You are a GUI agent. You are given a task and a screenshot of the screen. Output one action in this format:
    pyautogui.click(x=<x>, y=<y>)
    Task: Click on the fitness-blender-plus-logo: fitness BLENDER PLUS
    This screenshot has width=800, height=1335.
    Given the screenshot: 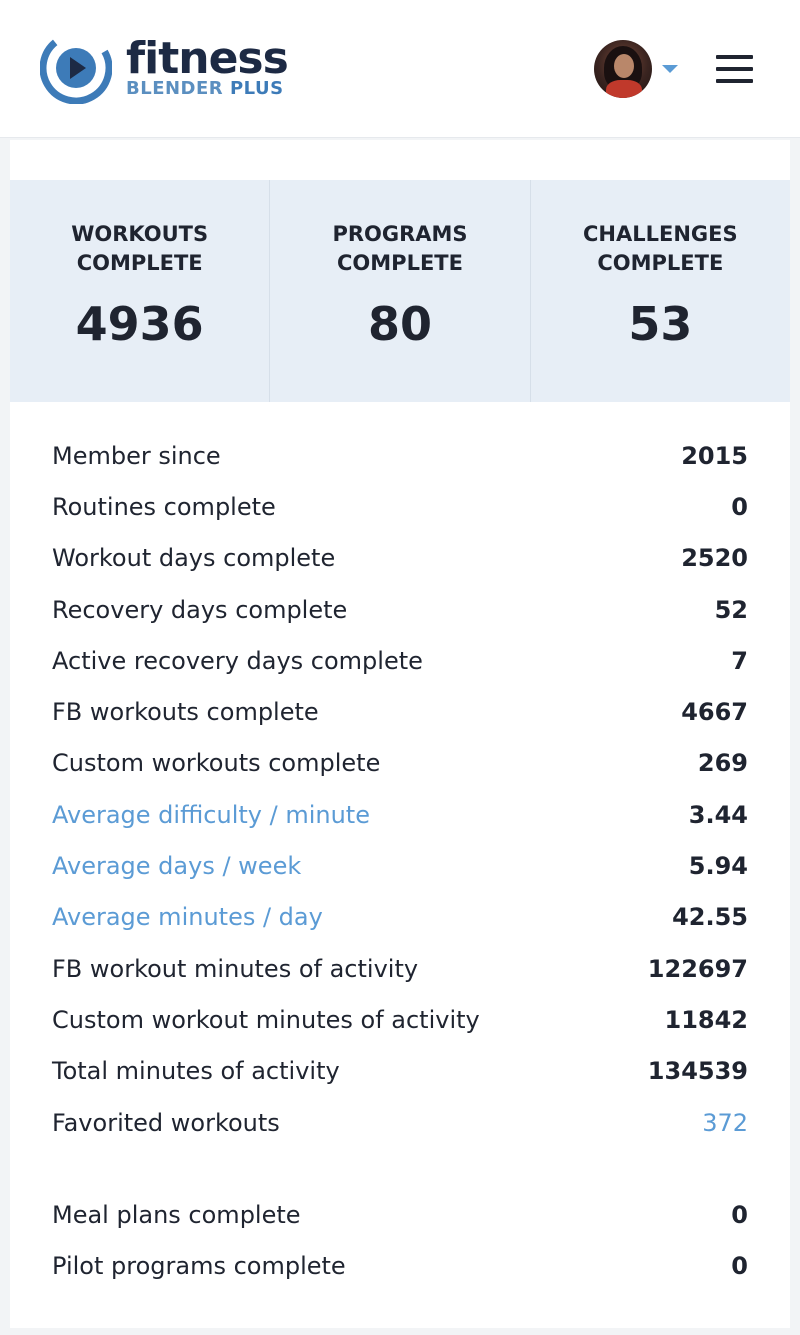 What is the action you would take?
    pyautogui.click(x=164, y=68)
    